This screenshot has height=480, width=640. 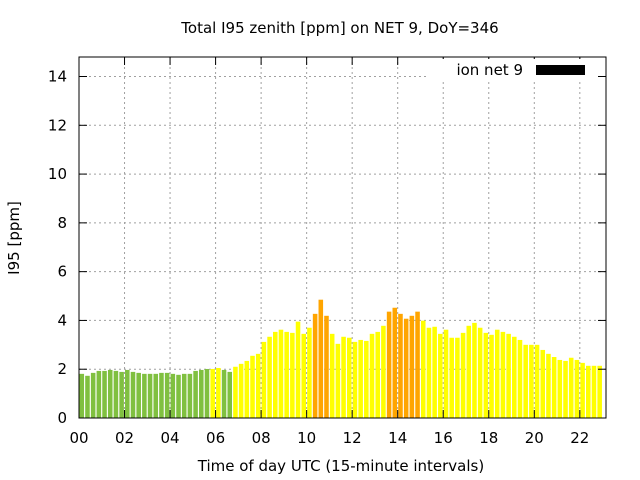 I want to click on x-tick-label: 22, so click(x=579, y=438).